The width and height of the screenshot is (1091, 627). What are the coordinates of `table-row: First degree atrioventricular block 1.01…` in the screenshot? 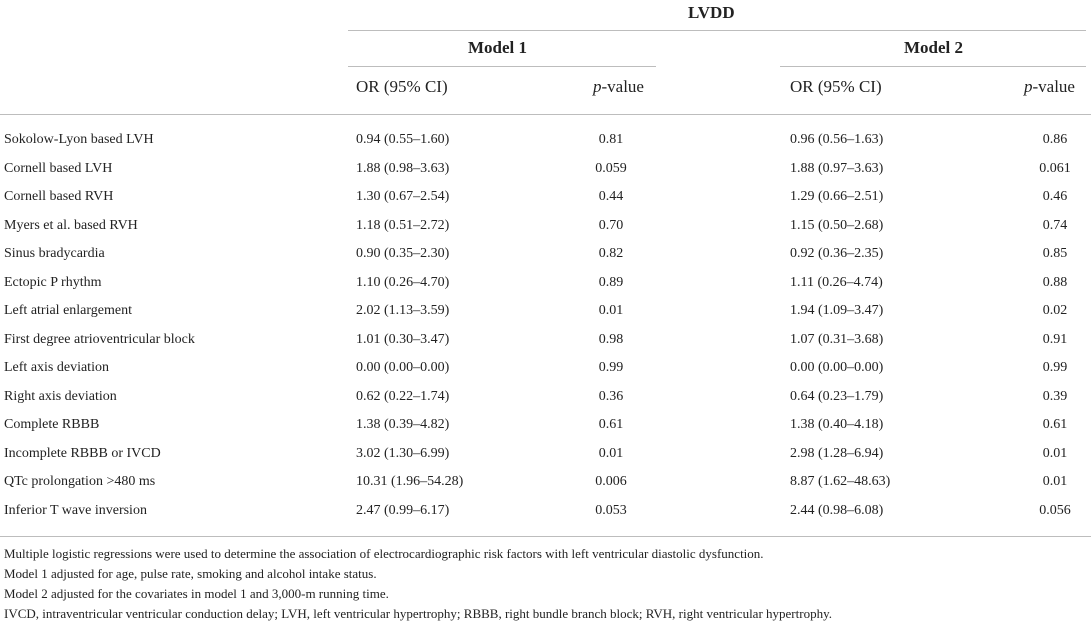 It's located at (545, 340).